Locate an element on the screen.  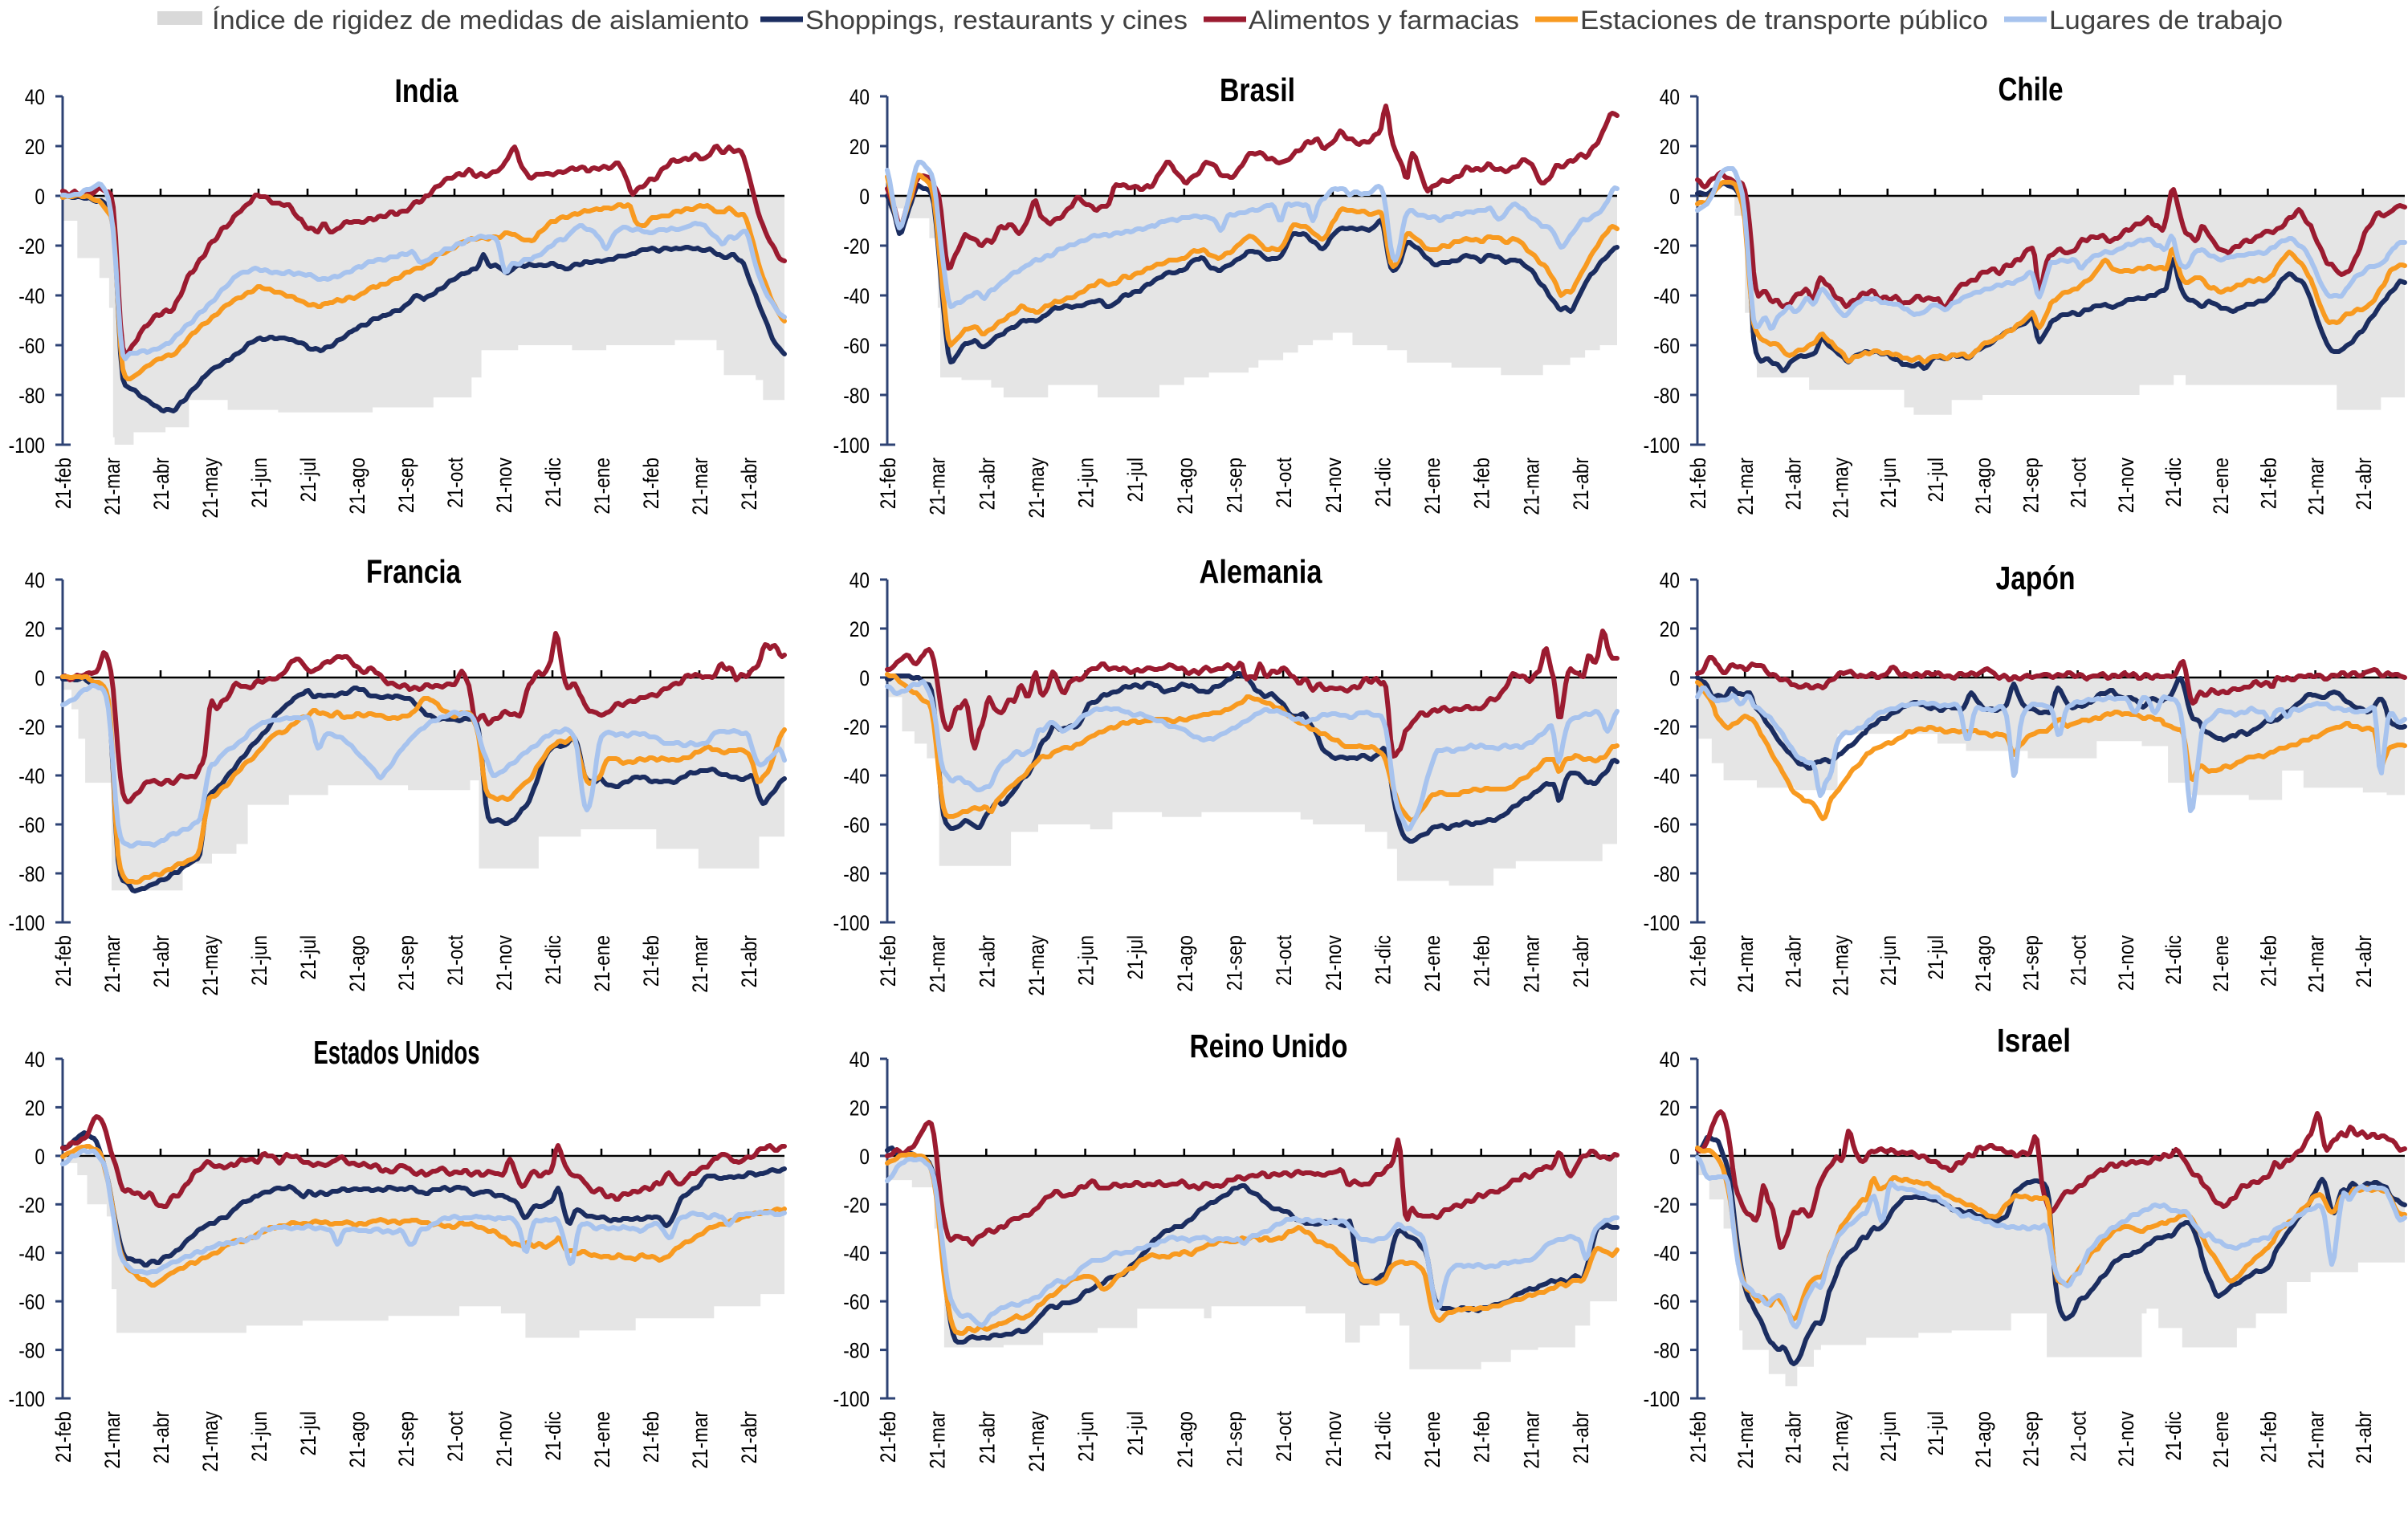
svg-text: Israel is located at coordinates (2034, 1040).